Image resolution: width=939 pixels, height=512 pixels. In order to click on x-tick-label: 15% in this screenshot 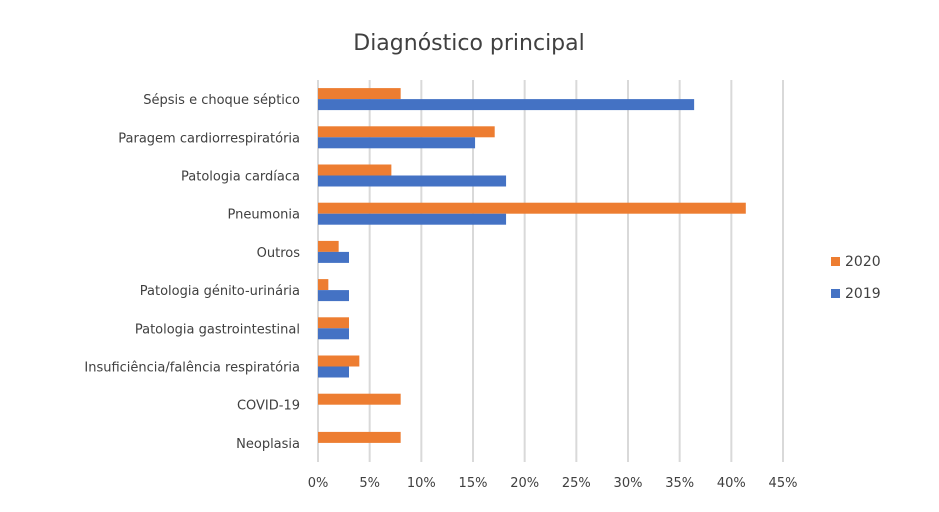, I will do `click(473, 483)`.